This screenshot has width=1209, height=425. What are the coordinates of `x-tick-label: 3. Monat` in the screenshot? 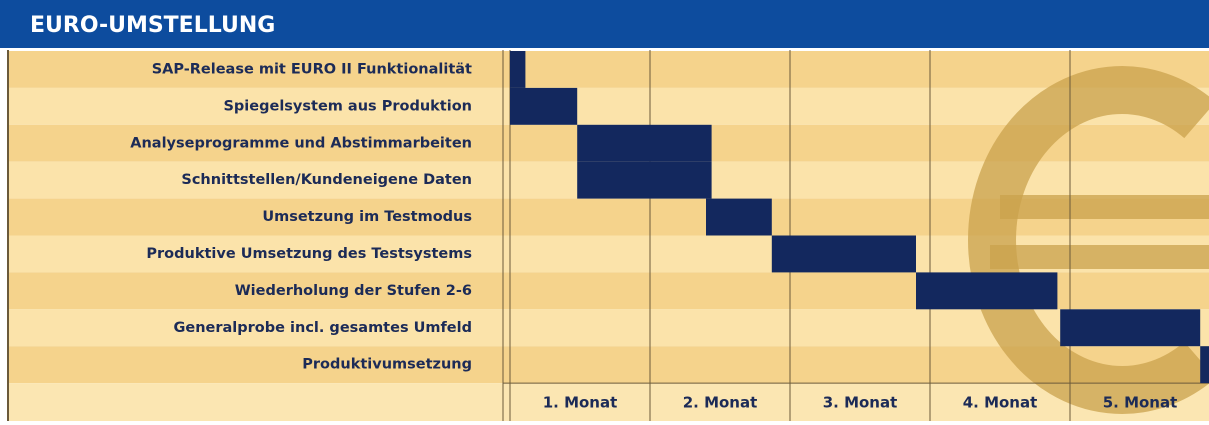 It's located at (860, 403).